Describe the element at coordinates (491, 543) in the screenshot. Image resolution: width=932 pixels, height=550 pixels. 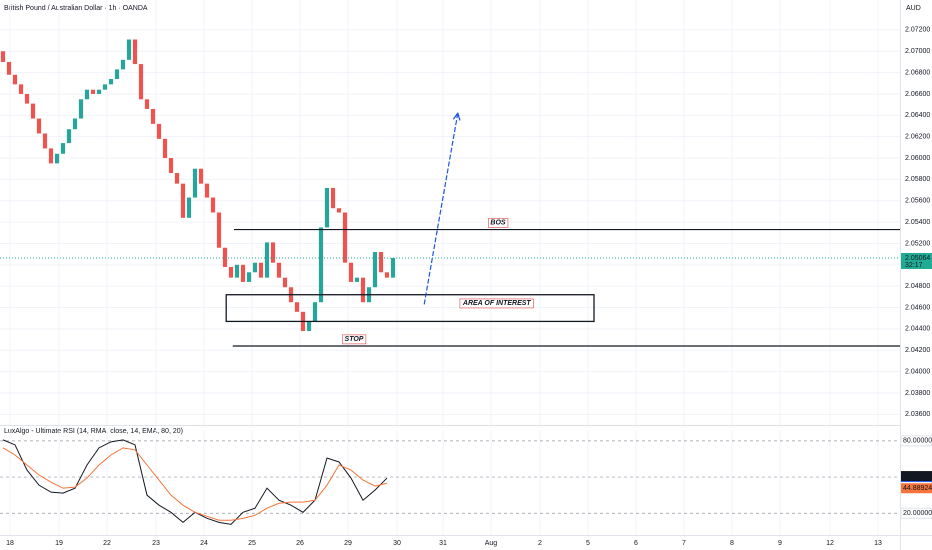
I see `x-tick-label: Aug` at that location.